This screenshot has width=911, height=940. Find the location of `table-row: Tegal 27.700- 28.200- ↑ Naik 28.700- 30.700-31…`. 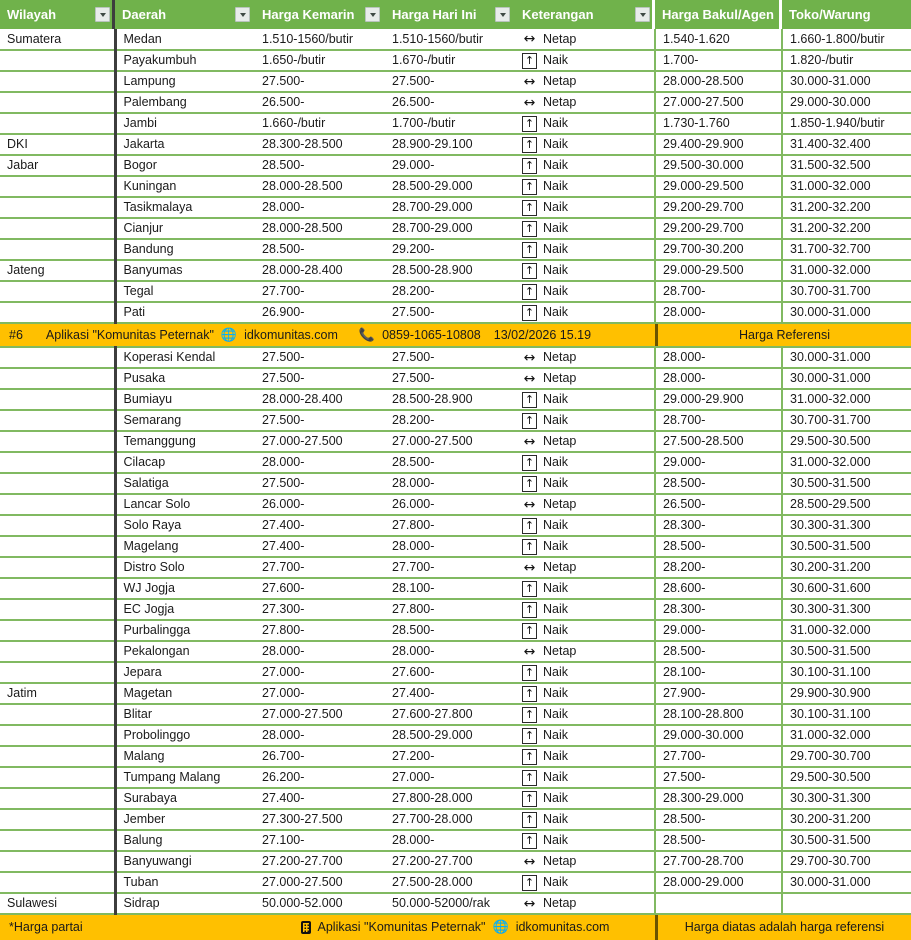

table-row: Tegal 27.700- 28.200- ↑ Naik 28.700- 30.700-31… is located at coordinates (455, 292).